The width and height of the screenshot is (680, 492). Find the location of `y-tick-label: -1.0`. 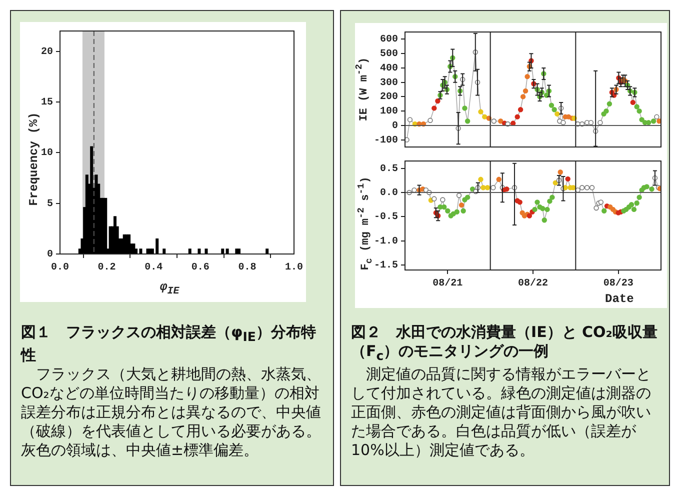

y-tick-label: -1.0 is located at coordinates (386, 242).